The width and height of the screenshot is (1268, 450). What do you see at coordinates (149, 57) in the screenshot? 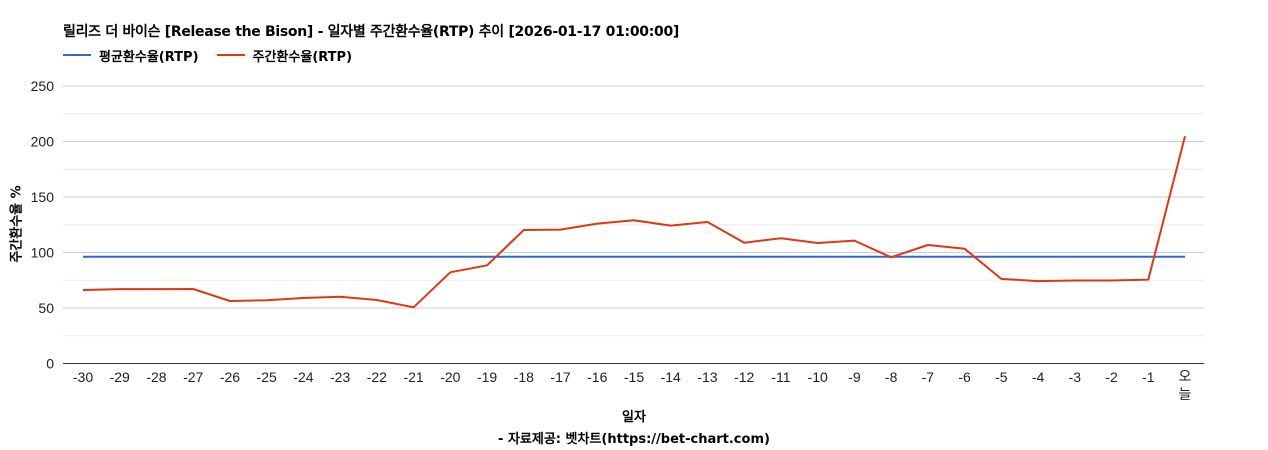
I see `legend-label: 평균환수율(RTP)` at bounding box center [149, 57].